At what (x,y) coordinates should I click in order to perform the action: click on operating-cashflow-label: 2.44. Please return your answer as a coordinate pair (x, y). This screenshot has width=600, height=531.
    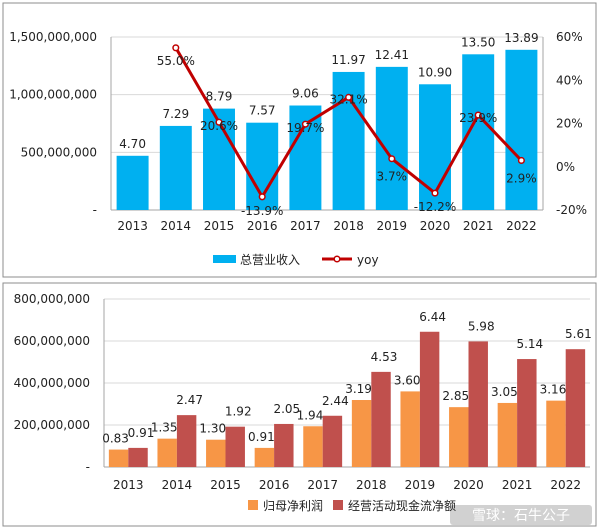
    Looking at the image, I should click on (335, 401).